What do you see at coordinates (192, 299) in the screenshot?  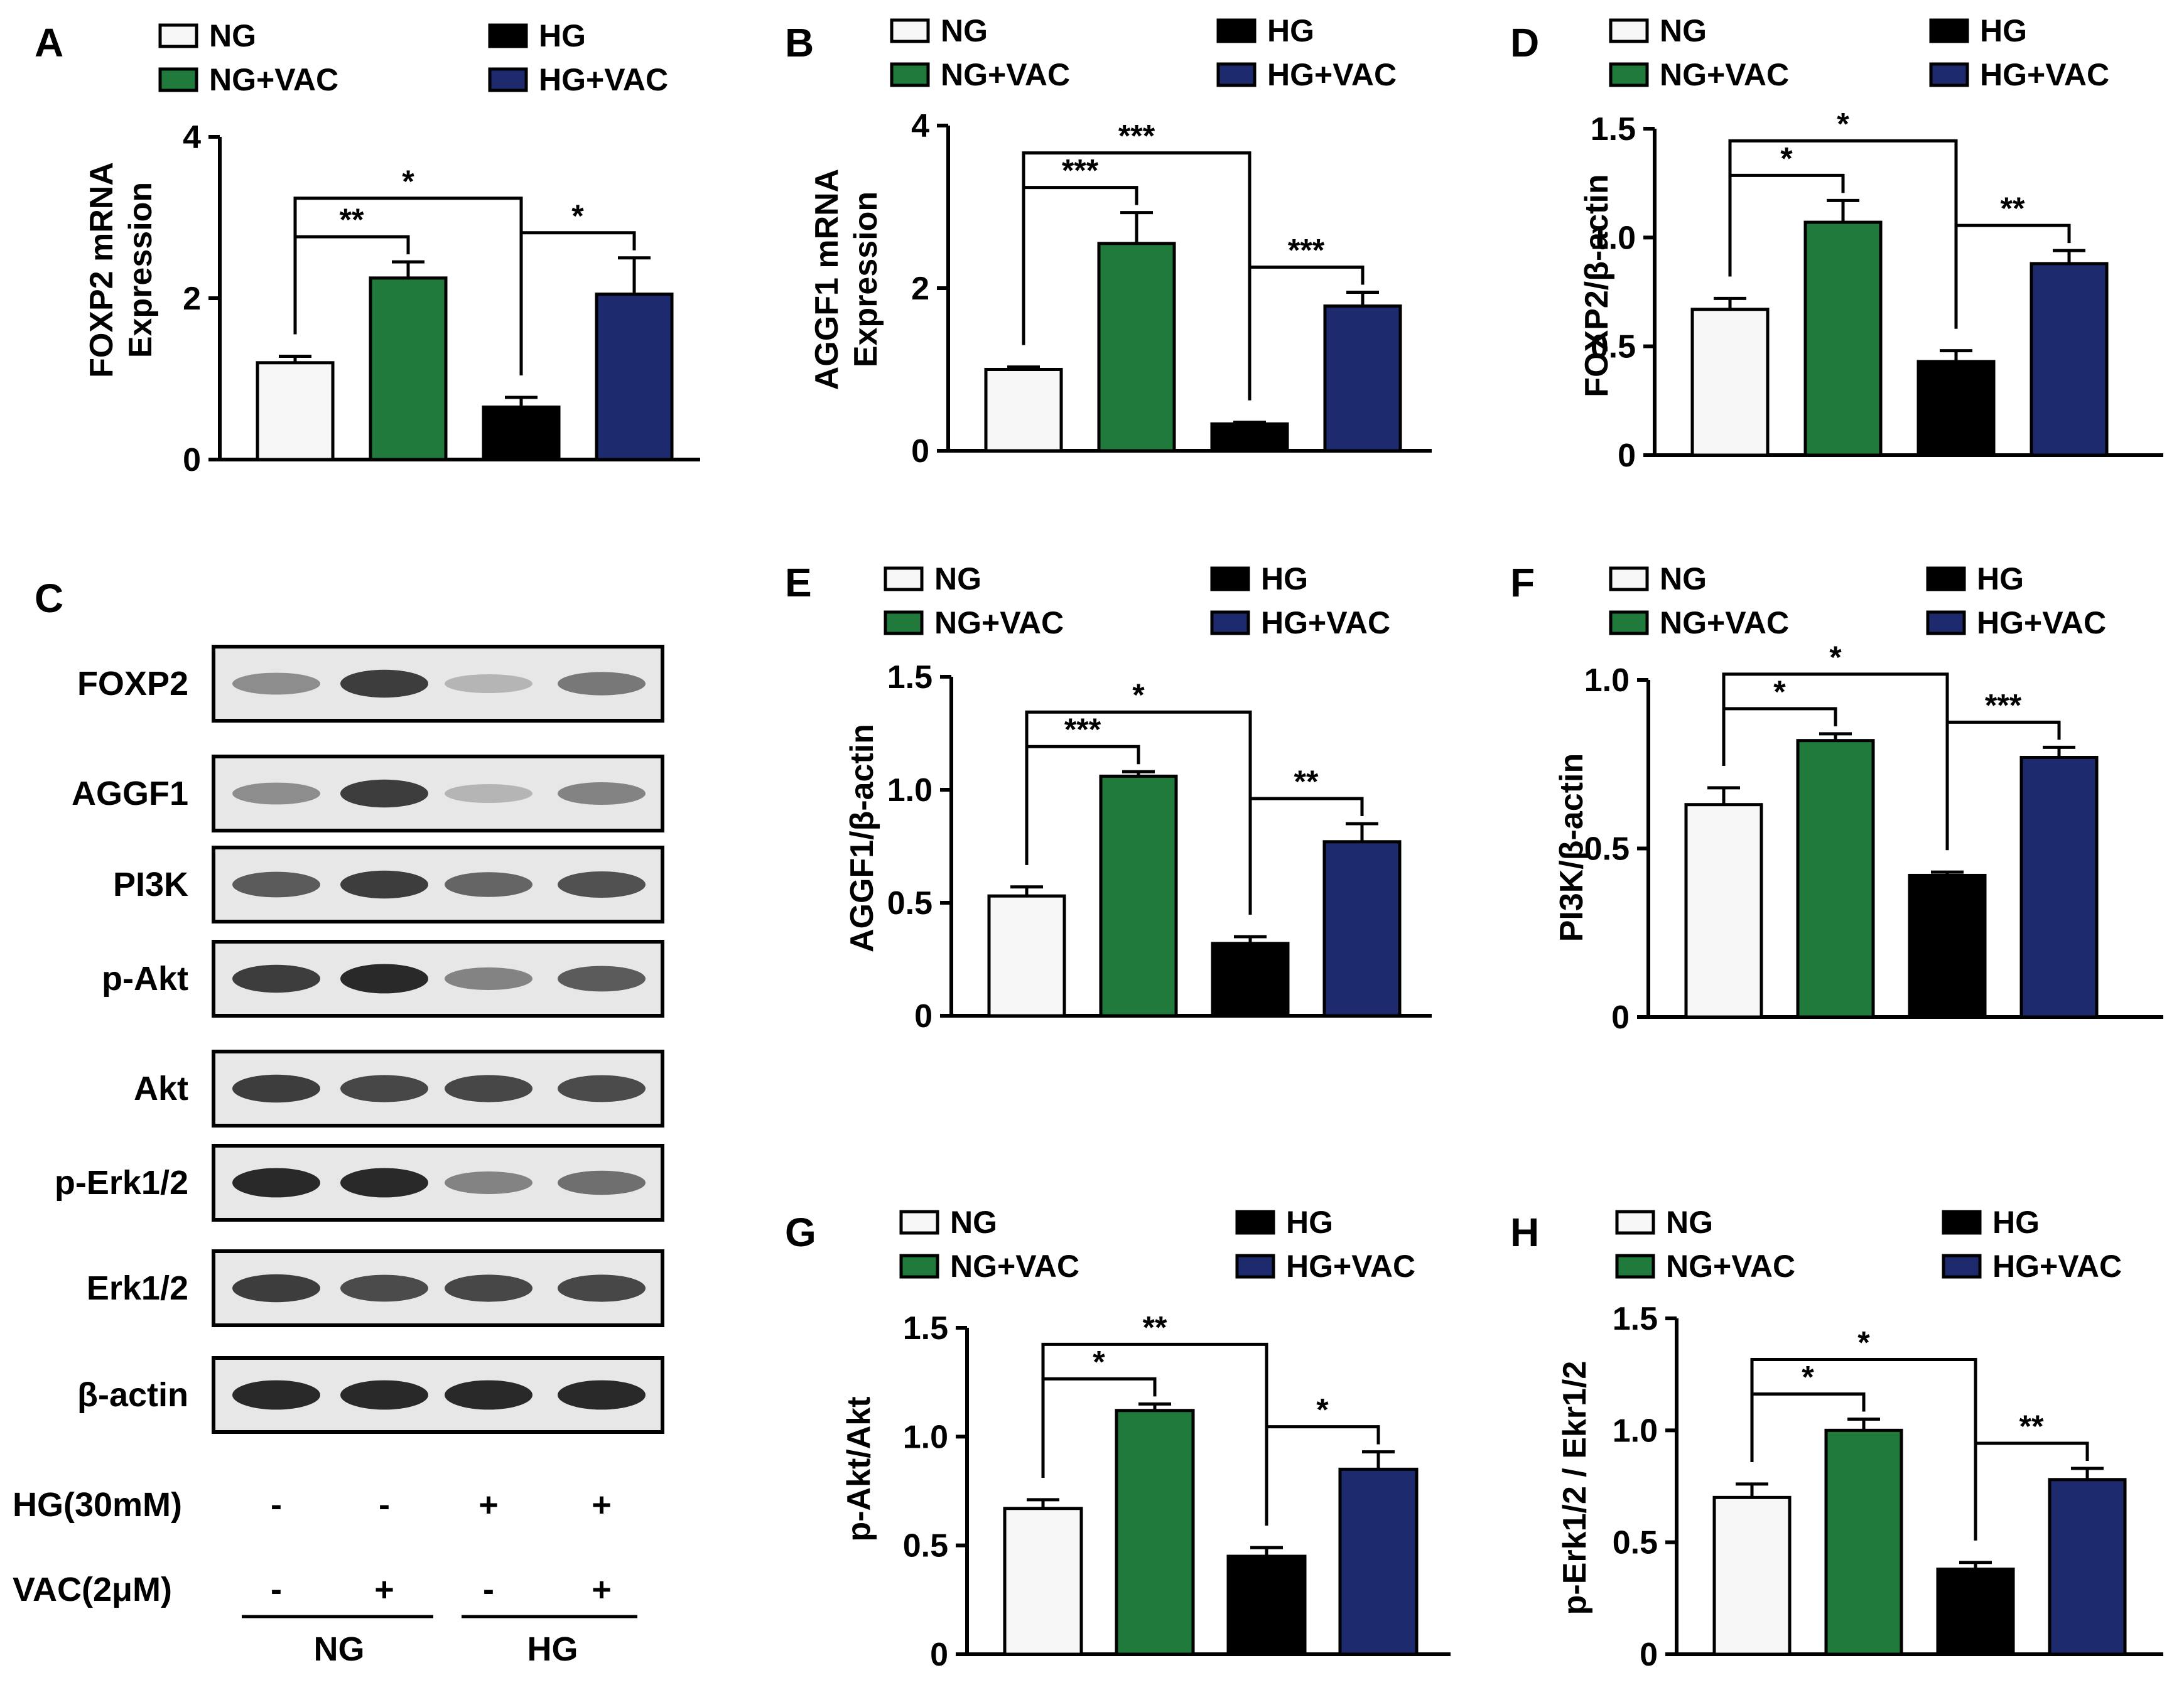 I see `y-tick-label: 2` at bounding box center [192, 299].